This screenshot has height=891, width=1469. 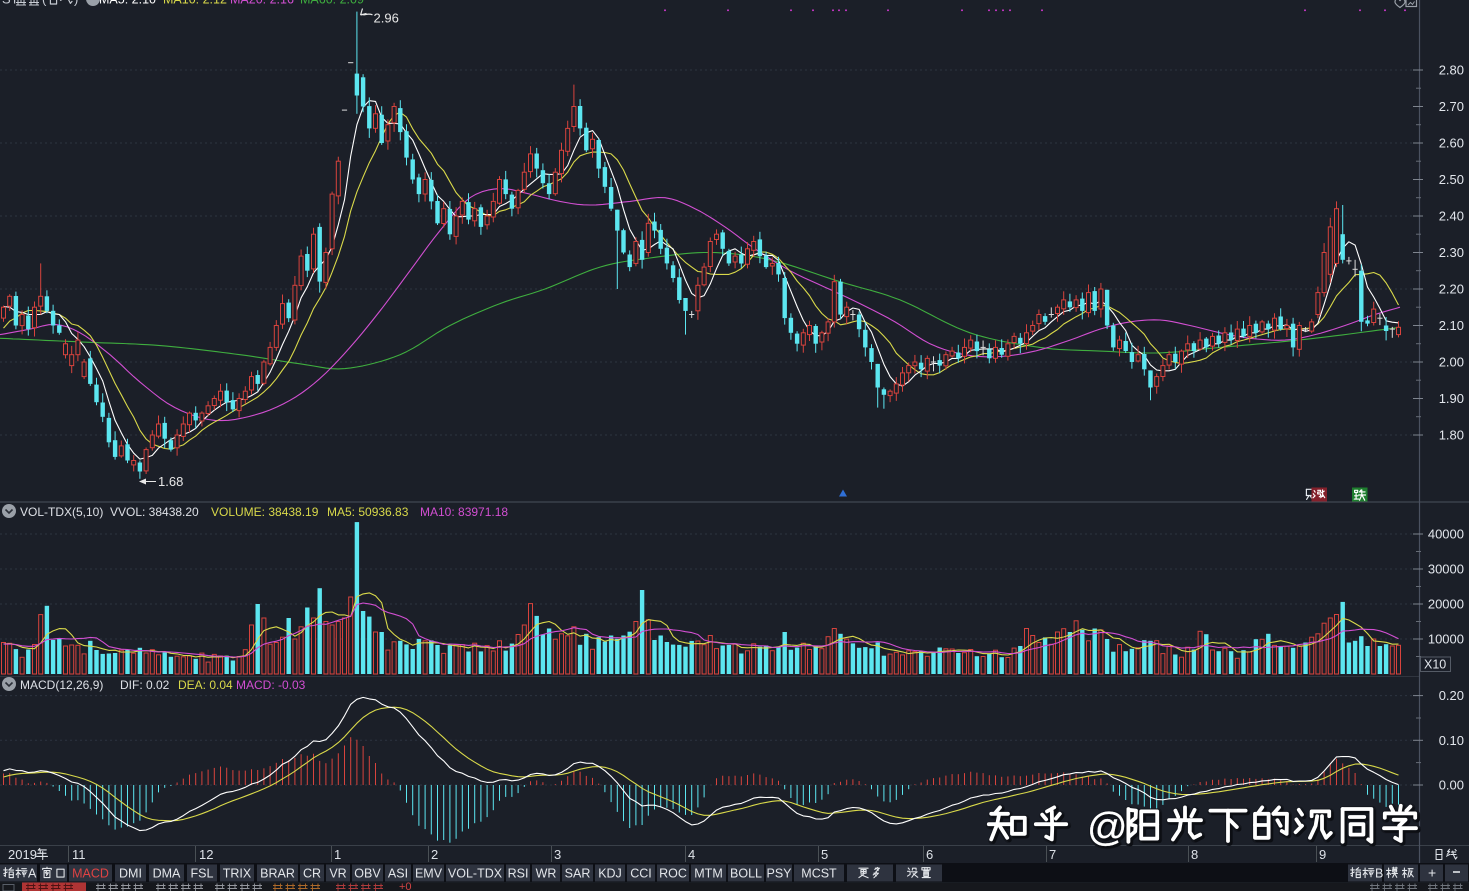 What do you see at coordinates (1451, 106) in the screenshot?
I see `svg-text: 2.70` at bounding box center [1451, 106].